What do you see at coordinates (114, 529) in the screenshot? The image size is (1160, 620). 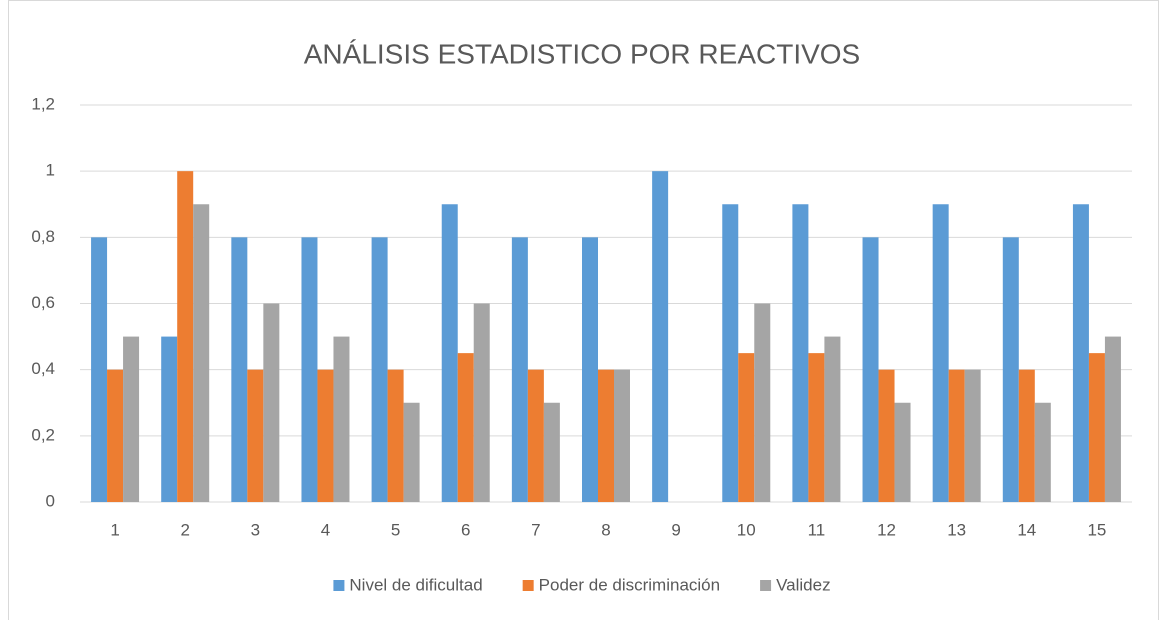 I see `x-tick-label: 1` at bounding box center [114, 529].